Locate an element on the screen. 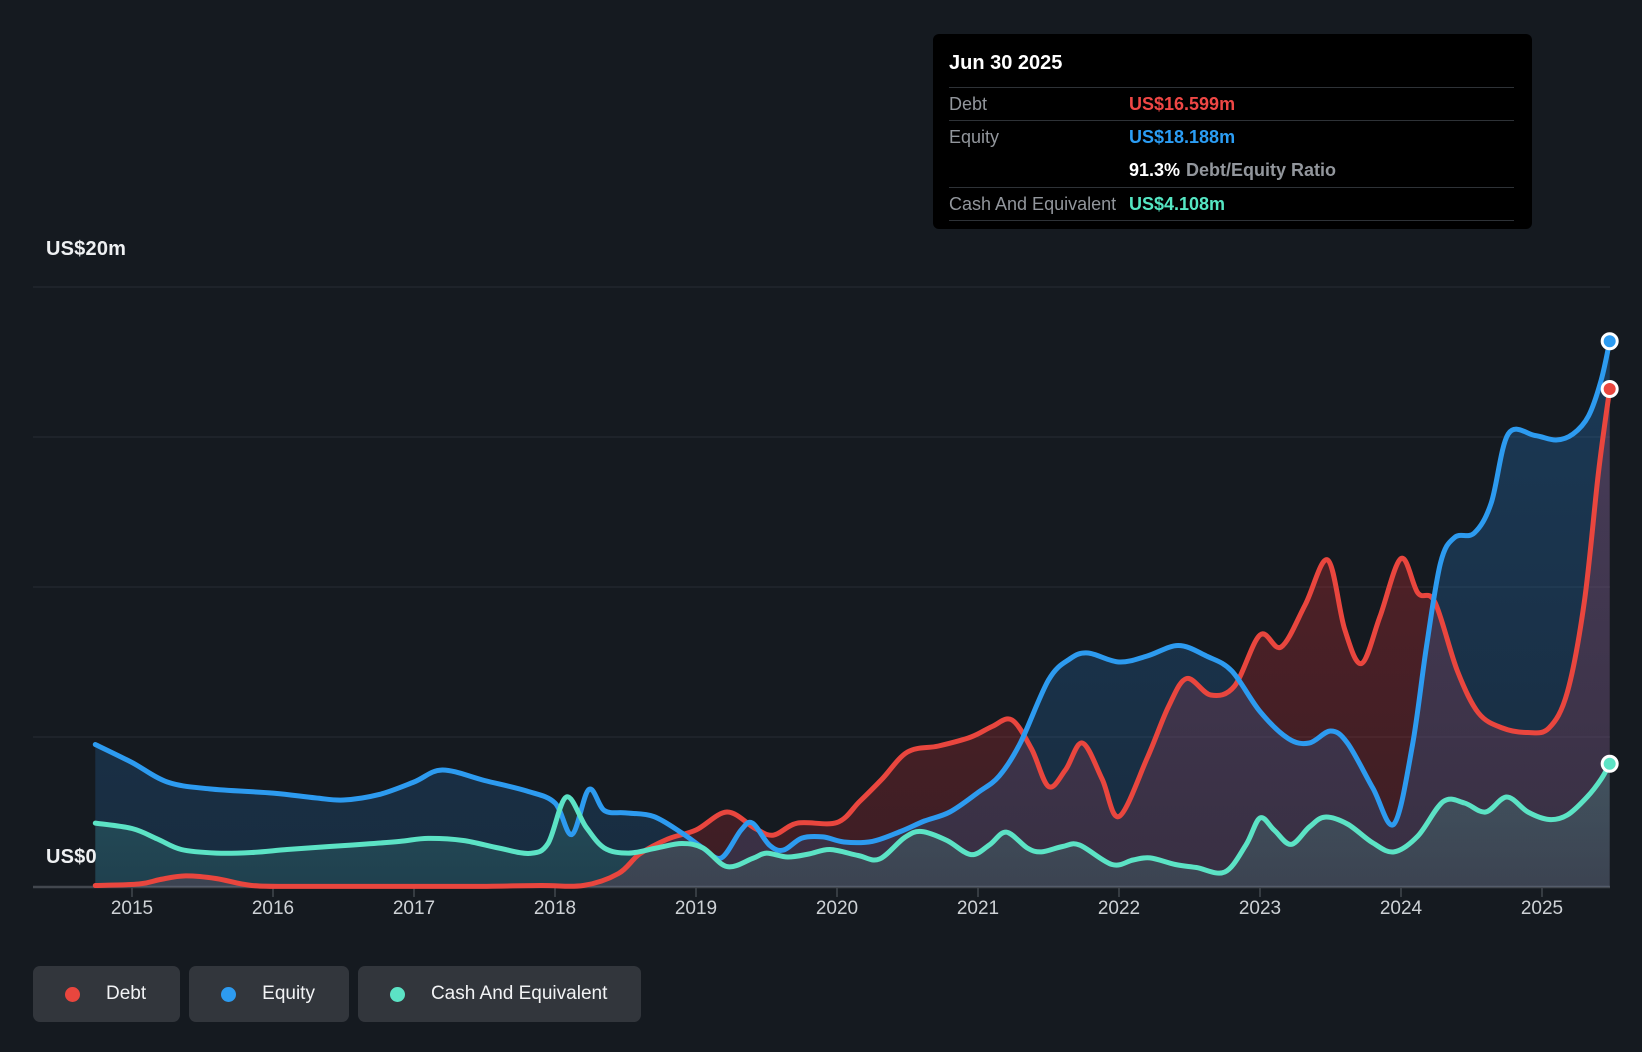 Image resolution: width=1642 pixels, height=1052 pixels. y-axis-label-20m: US$20m is located at coordinates (86, 249).